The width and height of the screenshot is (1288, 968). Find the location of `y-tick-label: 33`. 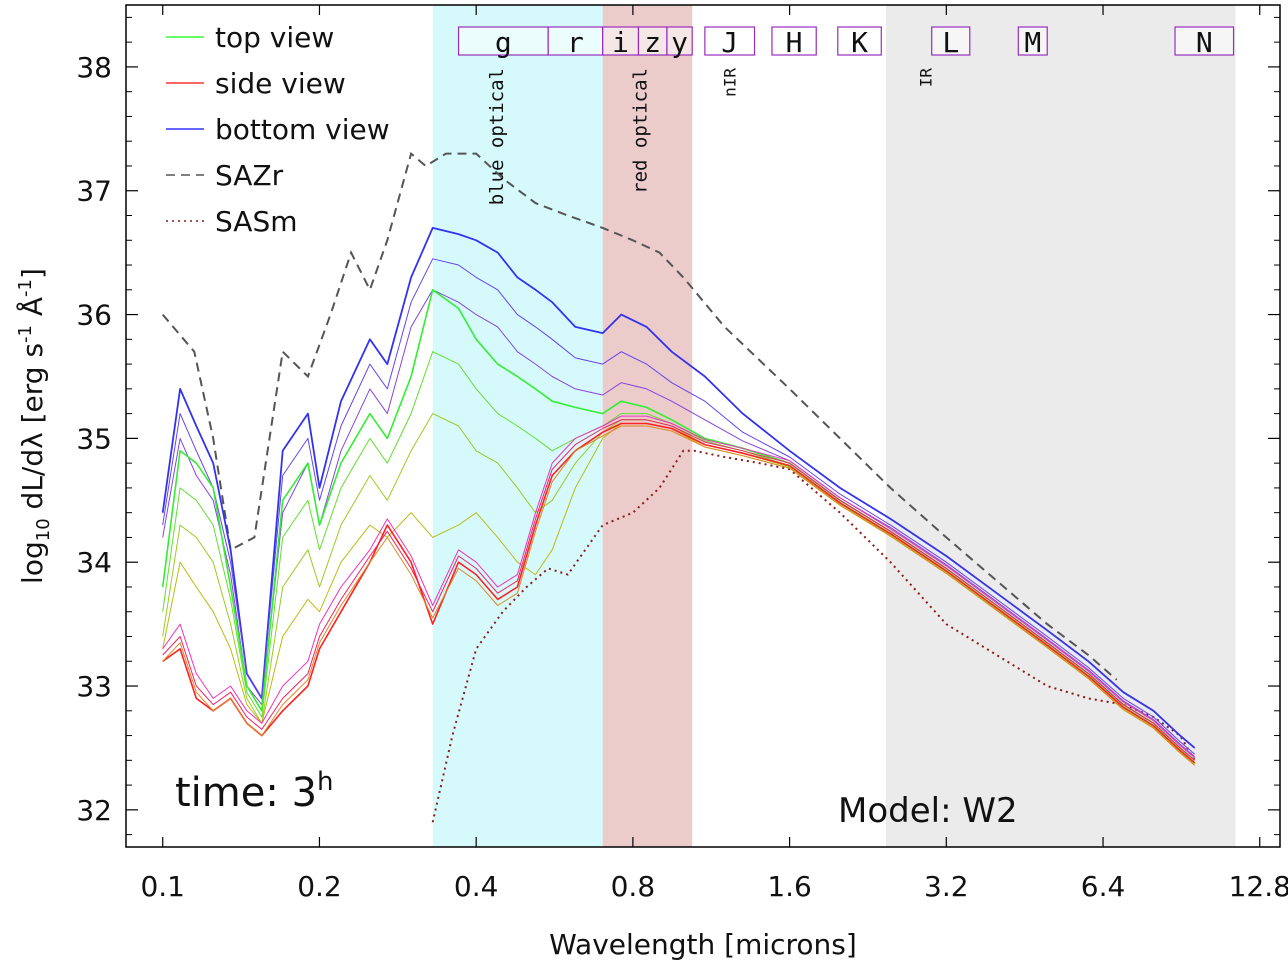

y-tick-label: 33 is located at coordinates (94, 686).